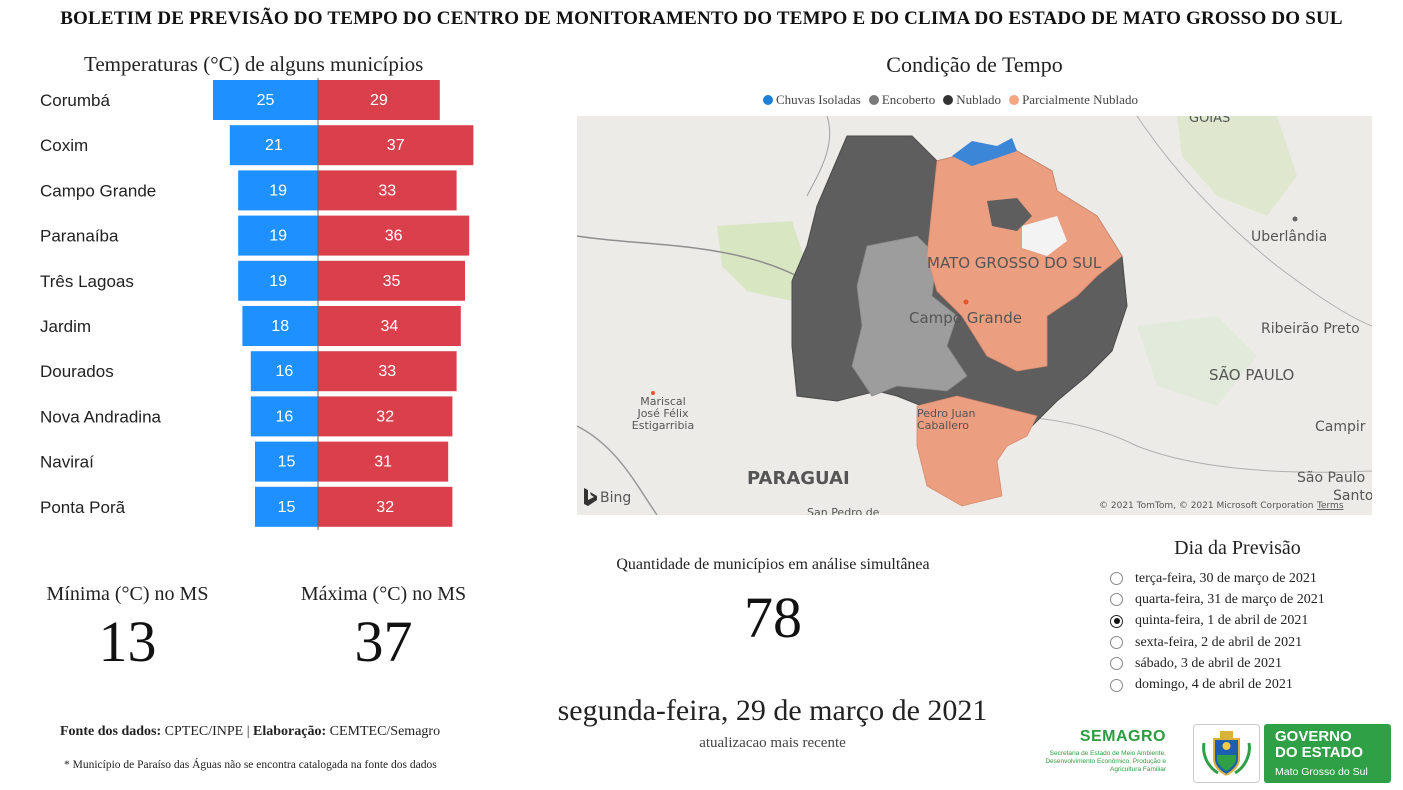  What do you see at coordinates (204, 731) in the screenshot?
I see `data-source-value: CPTEC/INPE` at bounding box center [204, 731].